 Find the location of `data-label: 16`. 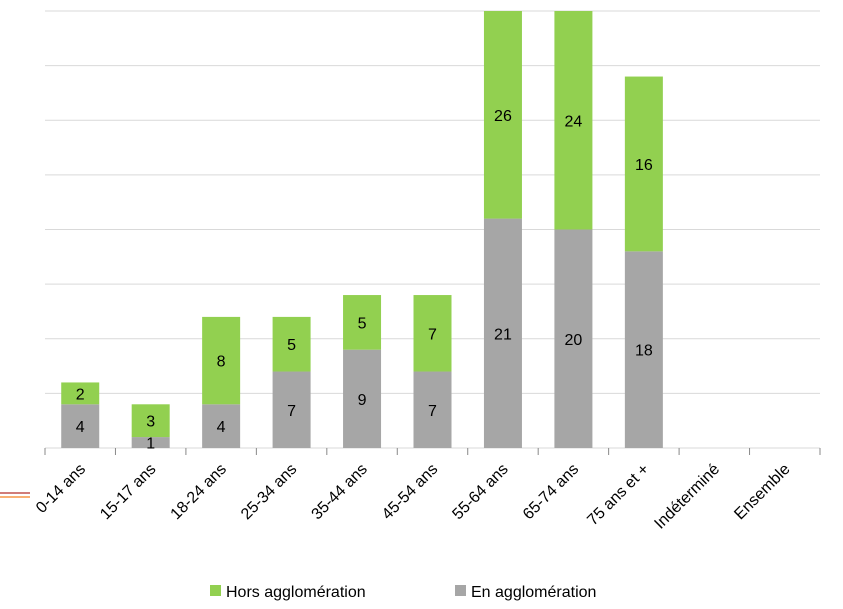

data-label: 16 is located at coordinates (644, 165).